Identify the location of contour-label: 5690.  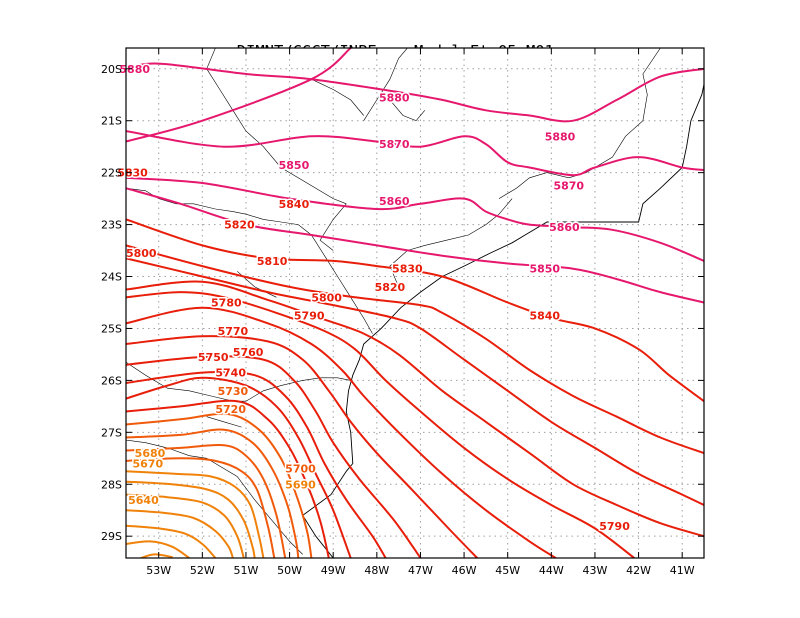
(300, 484).